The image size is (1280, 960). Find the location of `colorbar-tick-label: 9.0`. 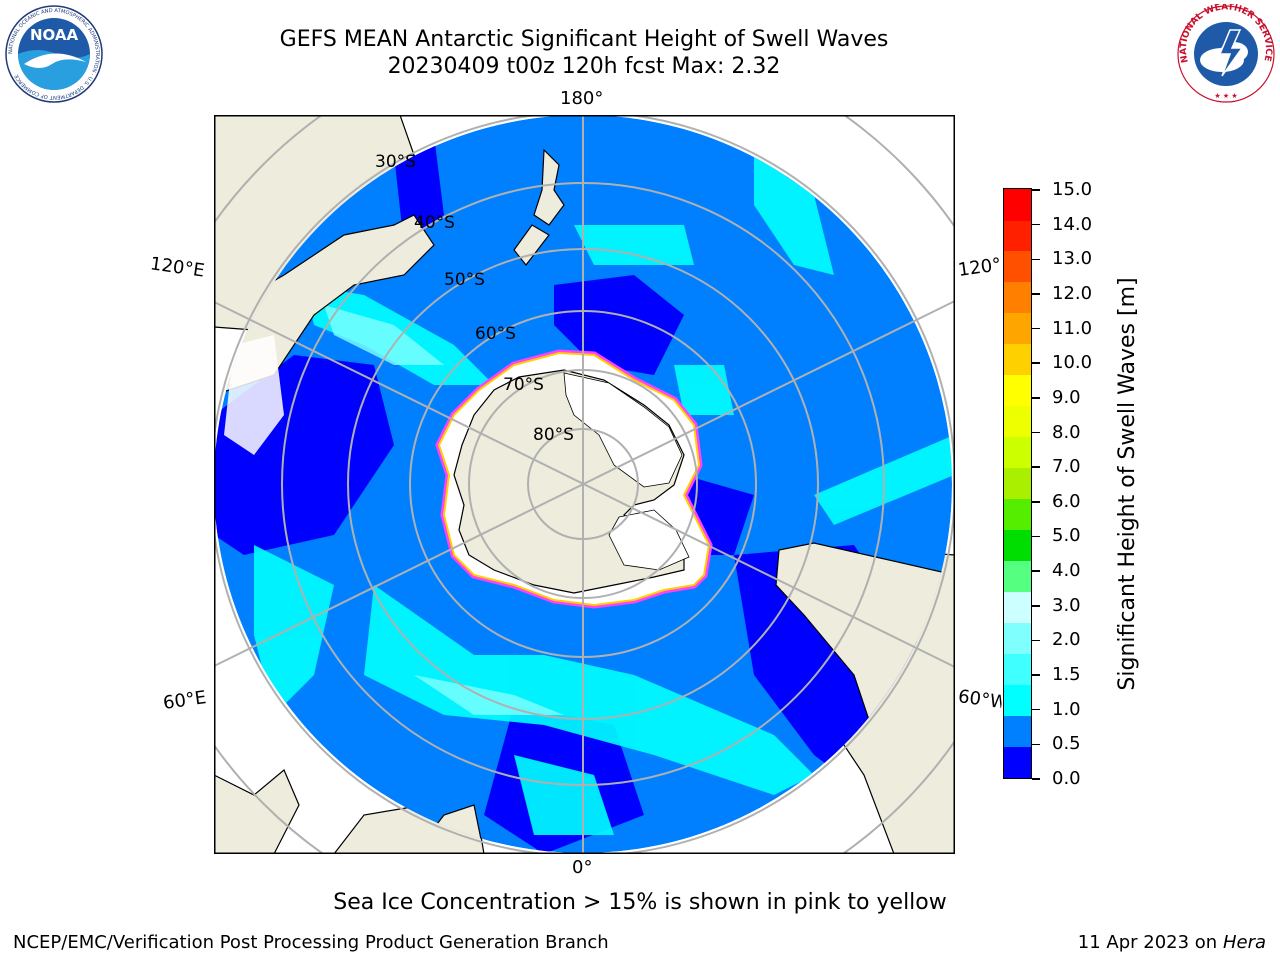

colorbar-tick-label: 9.0 is located at coordinates (1066, 397).